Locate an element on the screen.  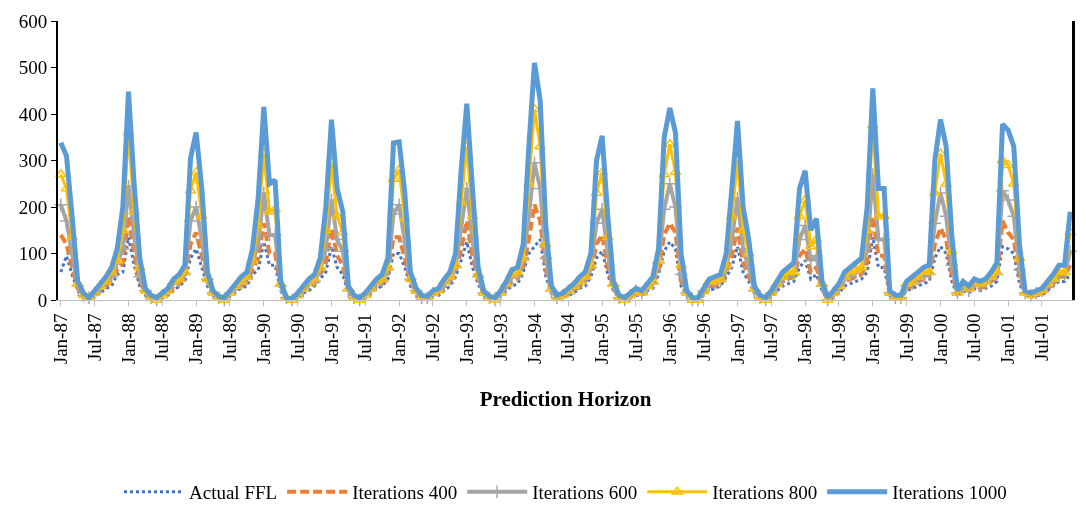
x-tick-label: Jan-90 is located at coordinates (263, 339).